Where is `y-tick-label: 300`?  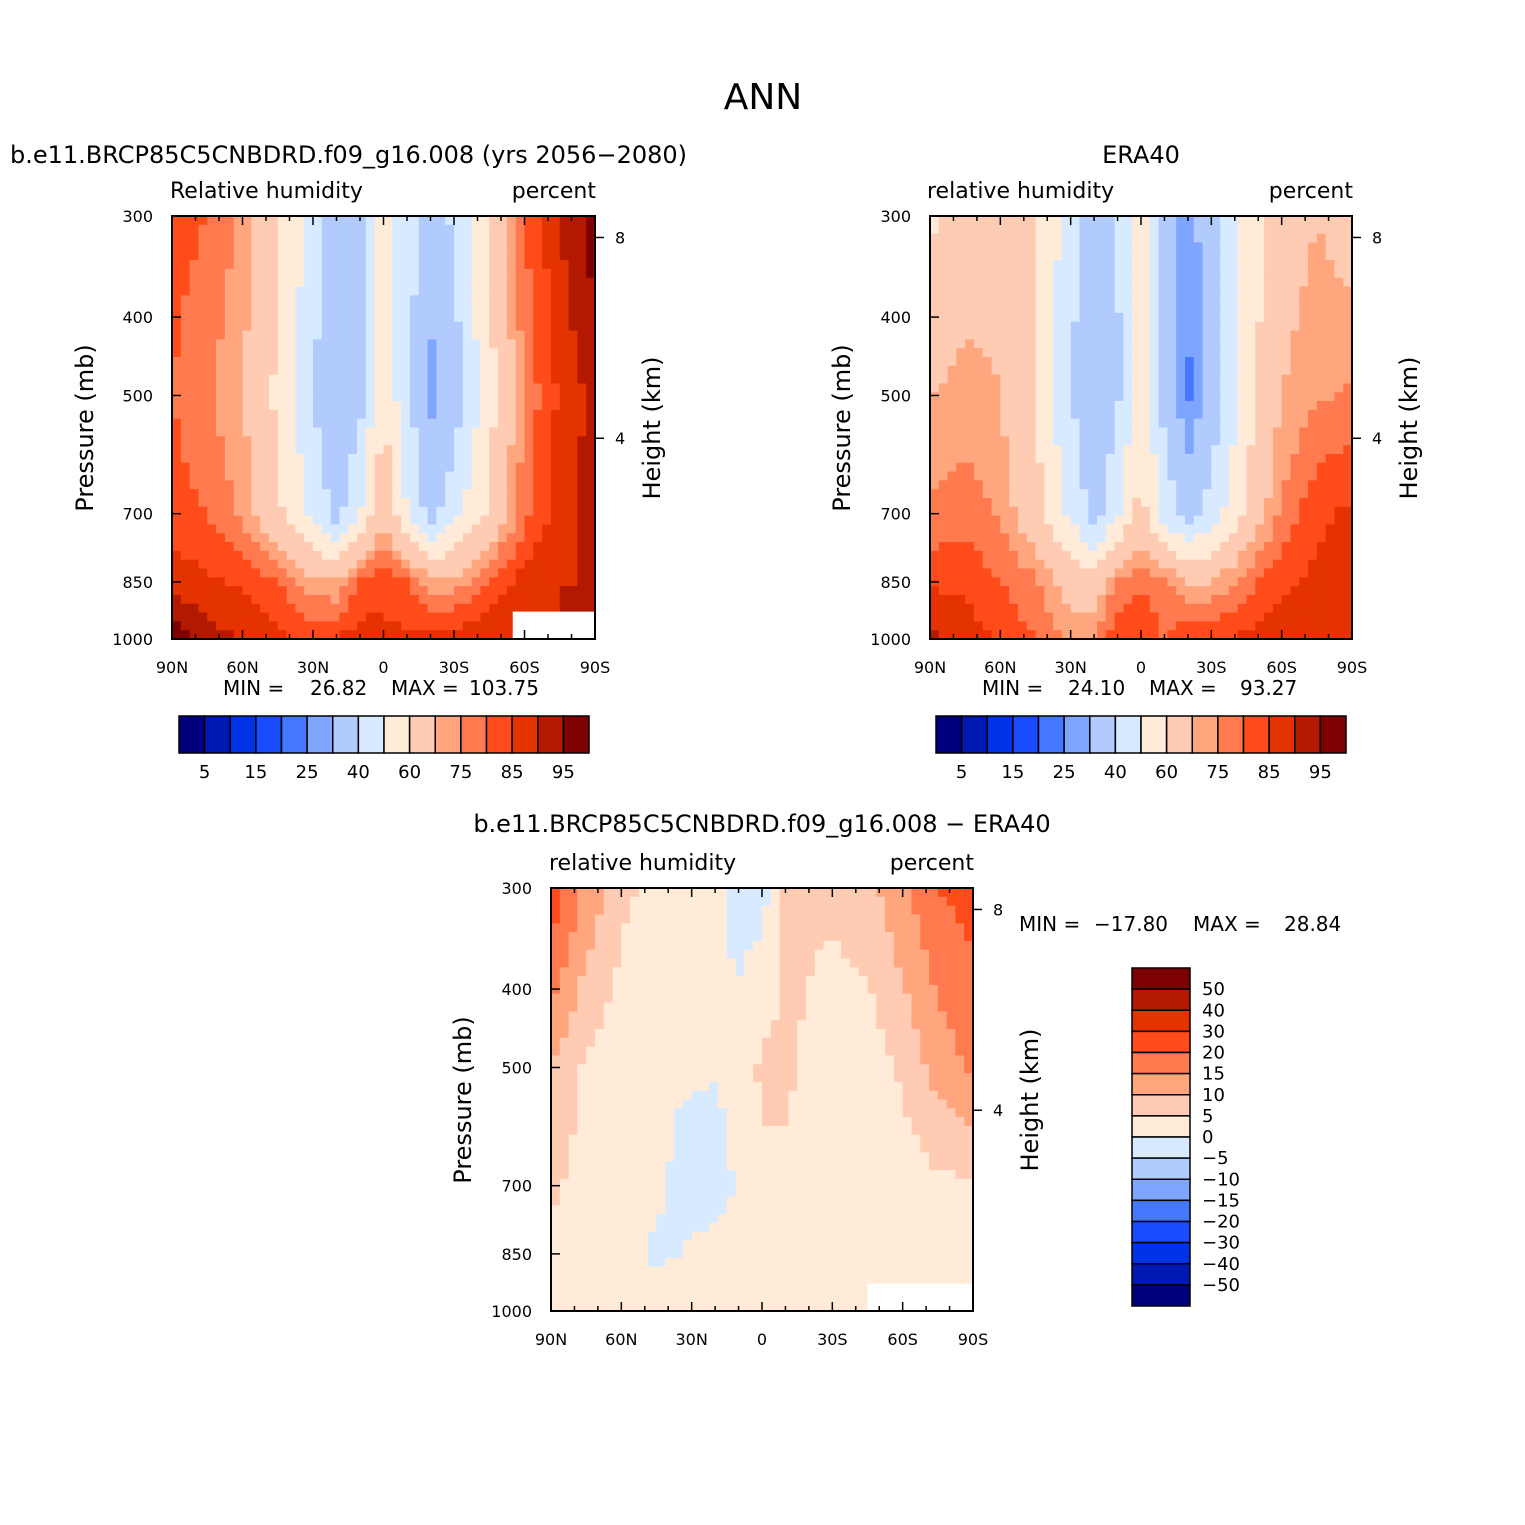
y-tick-label: 300 is located at coordinates (137, 216).